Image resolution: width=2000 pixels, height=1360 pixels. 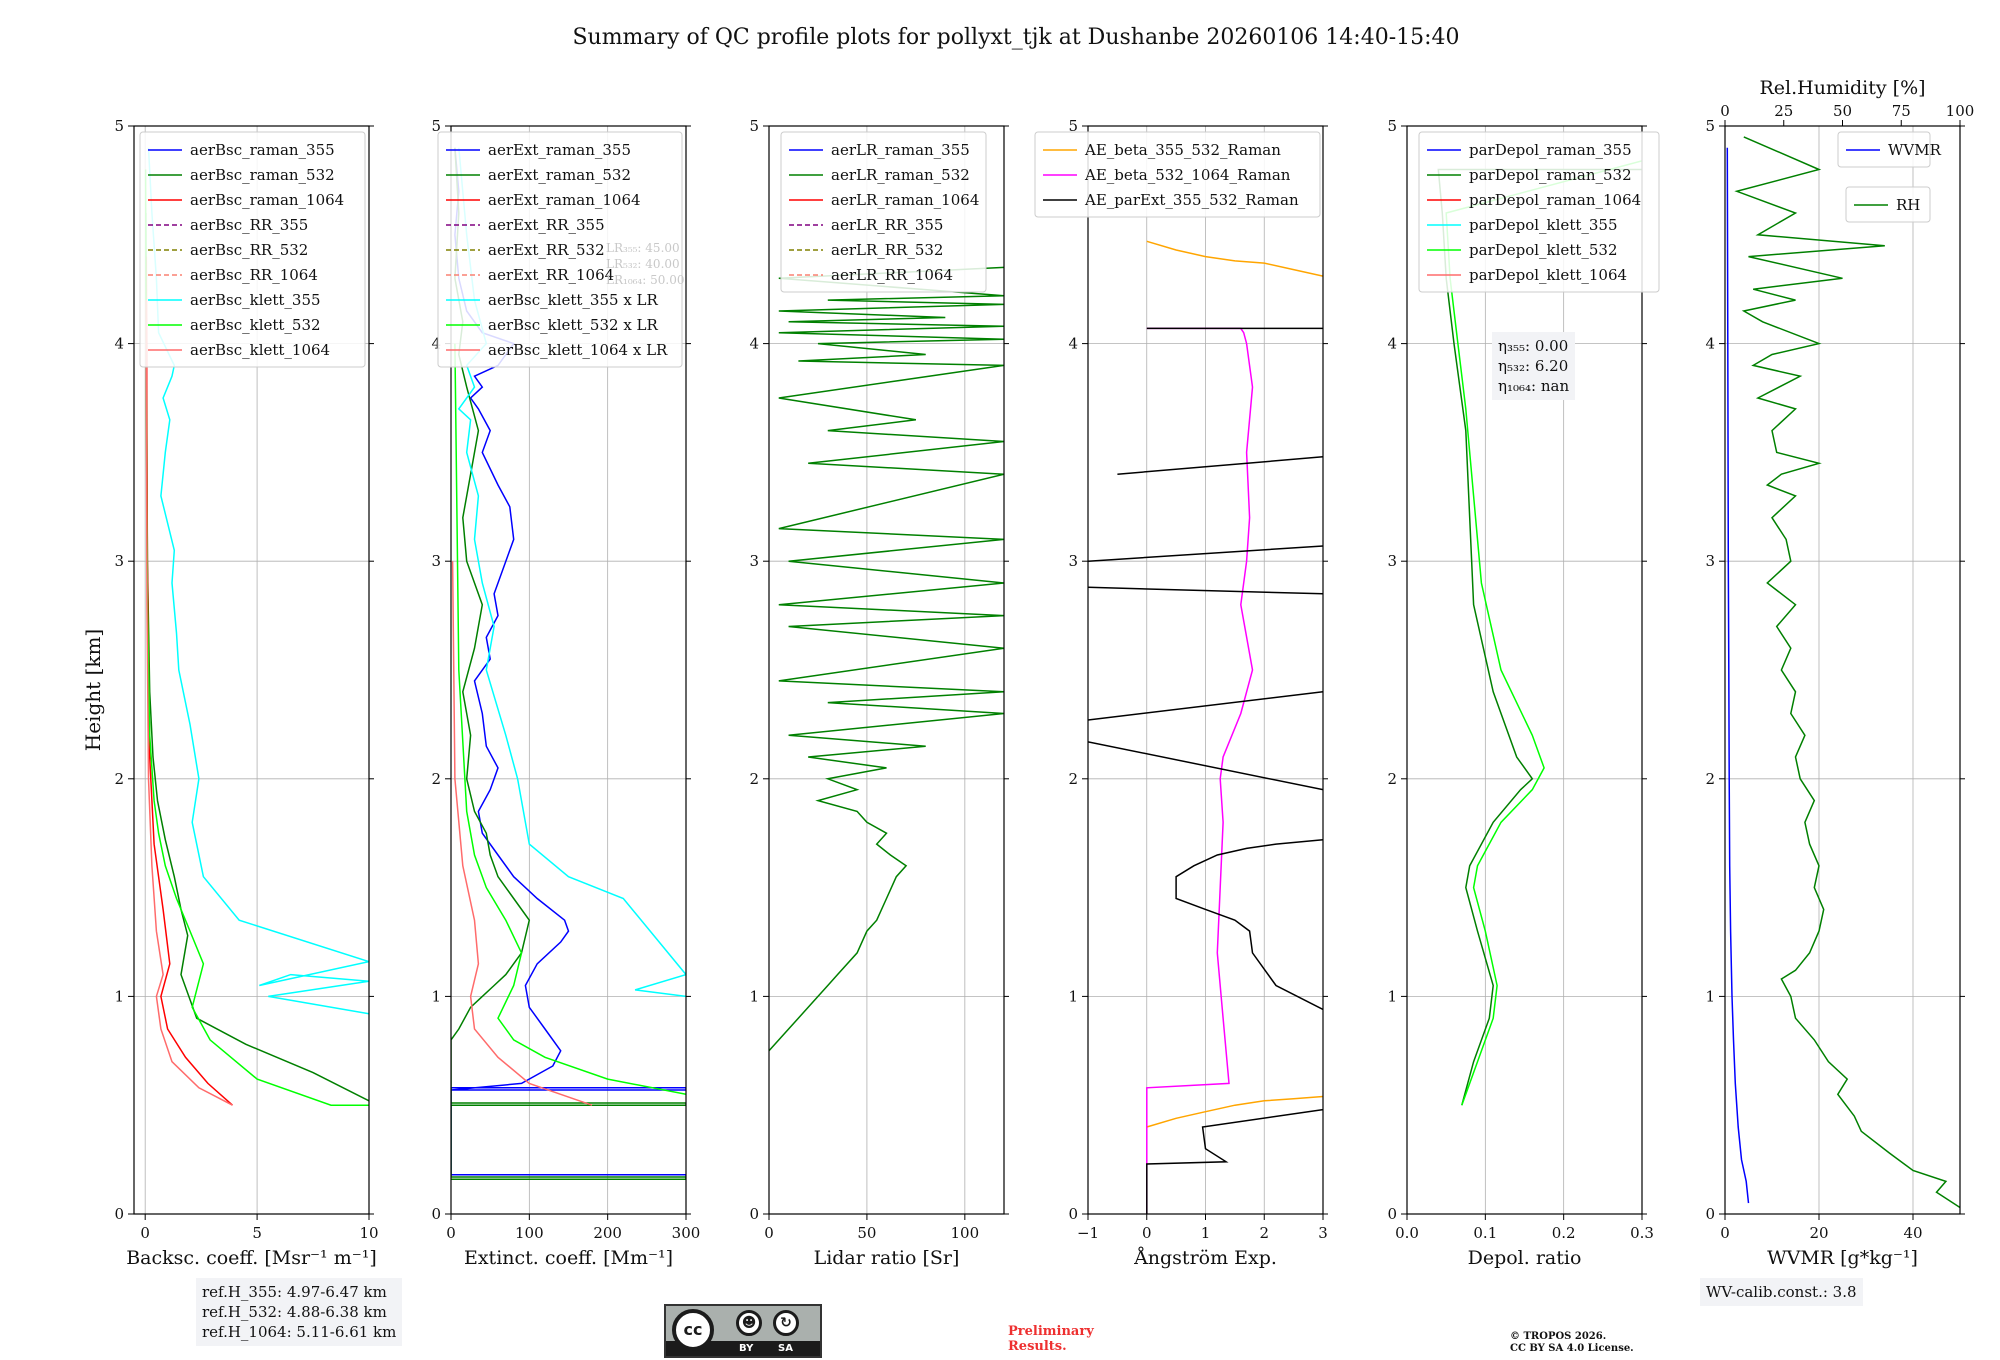 What do you see at coordinates (1550, 175) in the screenshot?
I see `legend-label: parDepol_raman_532` at bounding box center [1550, 175].